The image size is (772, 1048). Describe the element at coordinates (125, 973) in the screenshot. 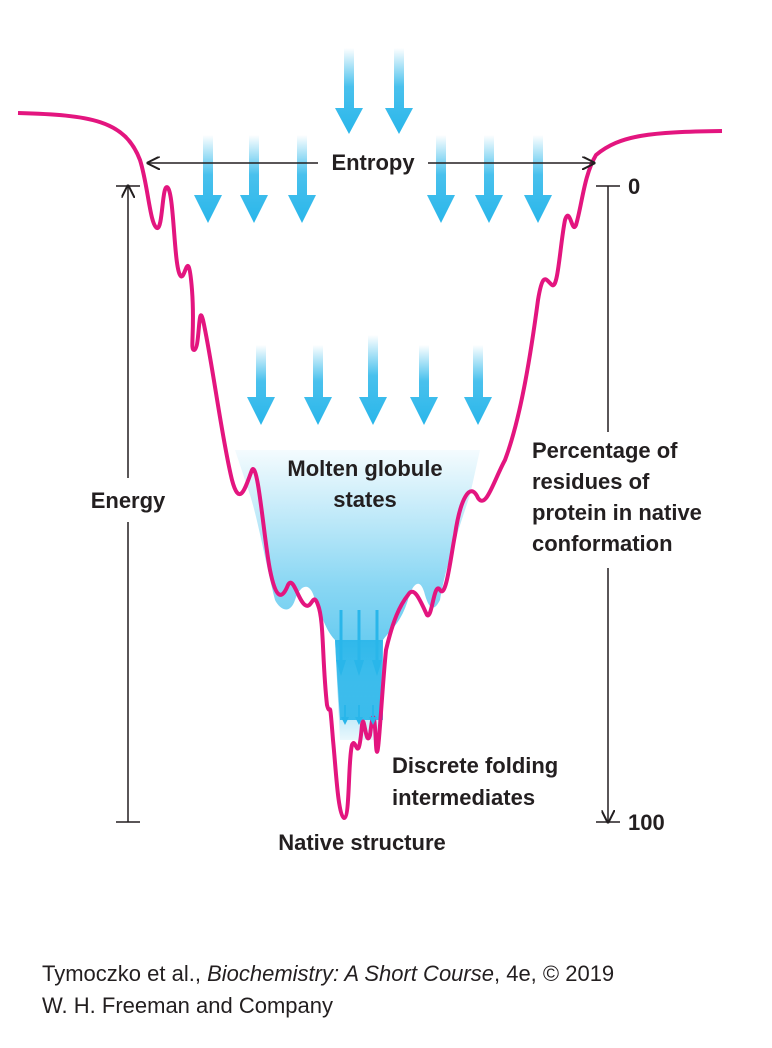

I see `credit-authors: Tymoczko et al.,` at that location.